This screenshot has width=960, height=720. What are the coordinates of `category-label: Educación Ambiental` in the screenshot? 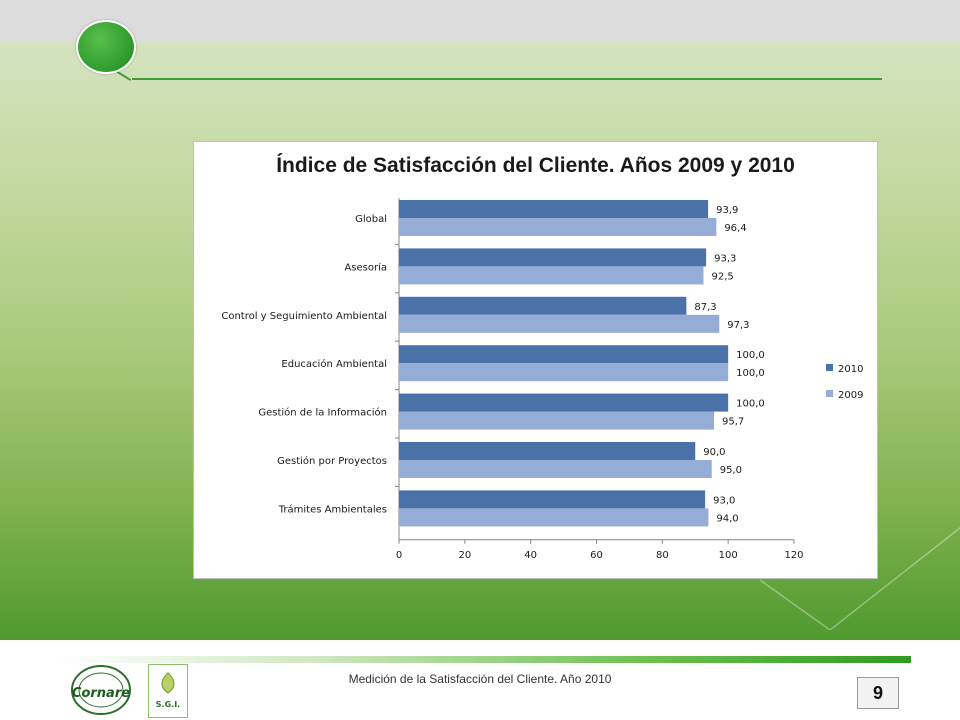 It's located at (334, 364).